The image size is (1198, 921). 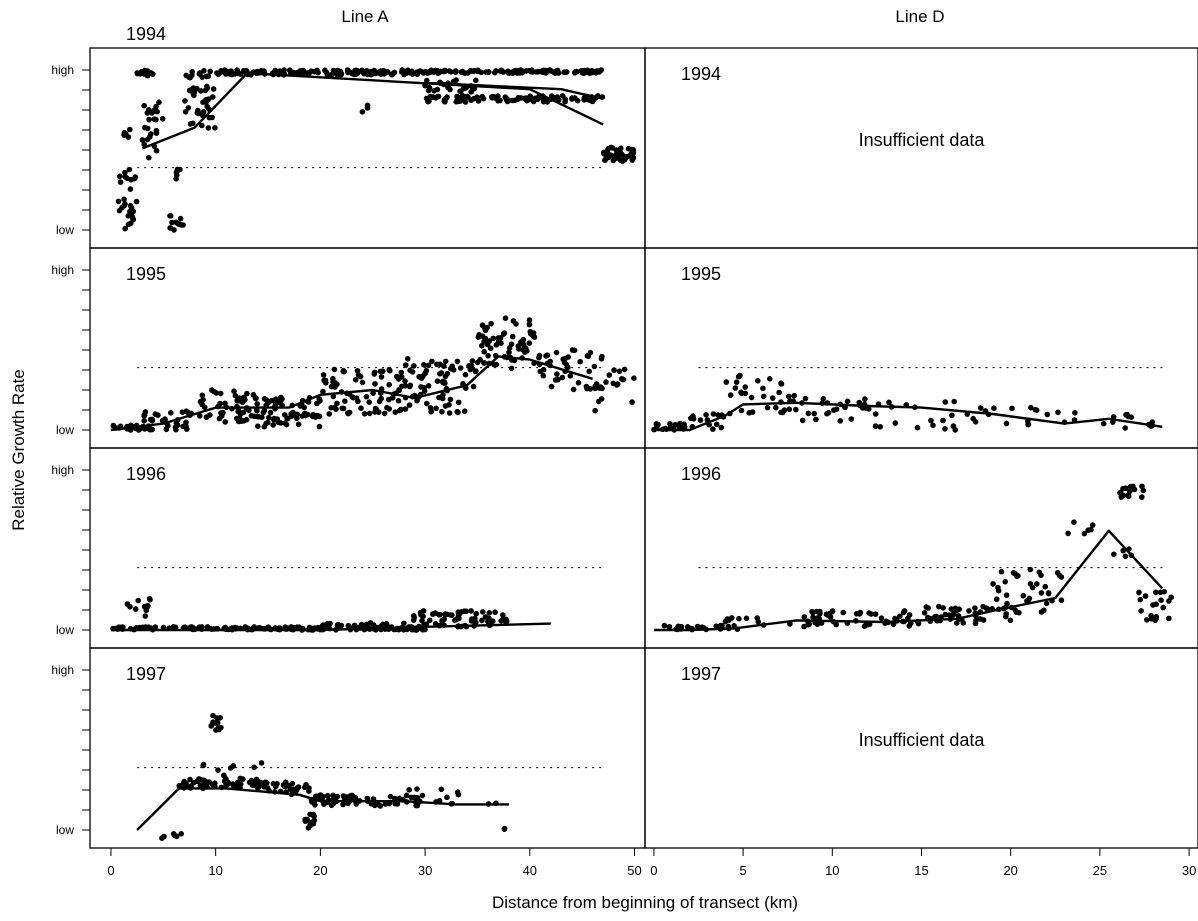 I want to click on y-tick-label-low-0: low, so click(x=65, y=230).